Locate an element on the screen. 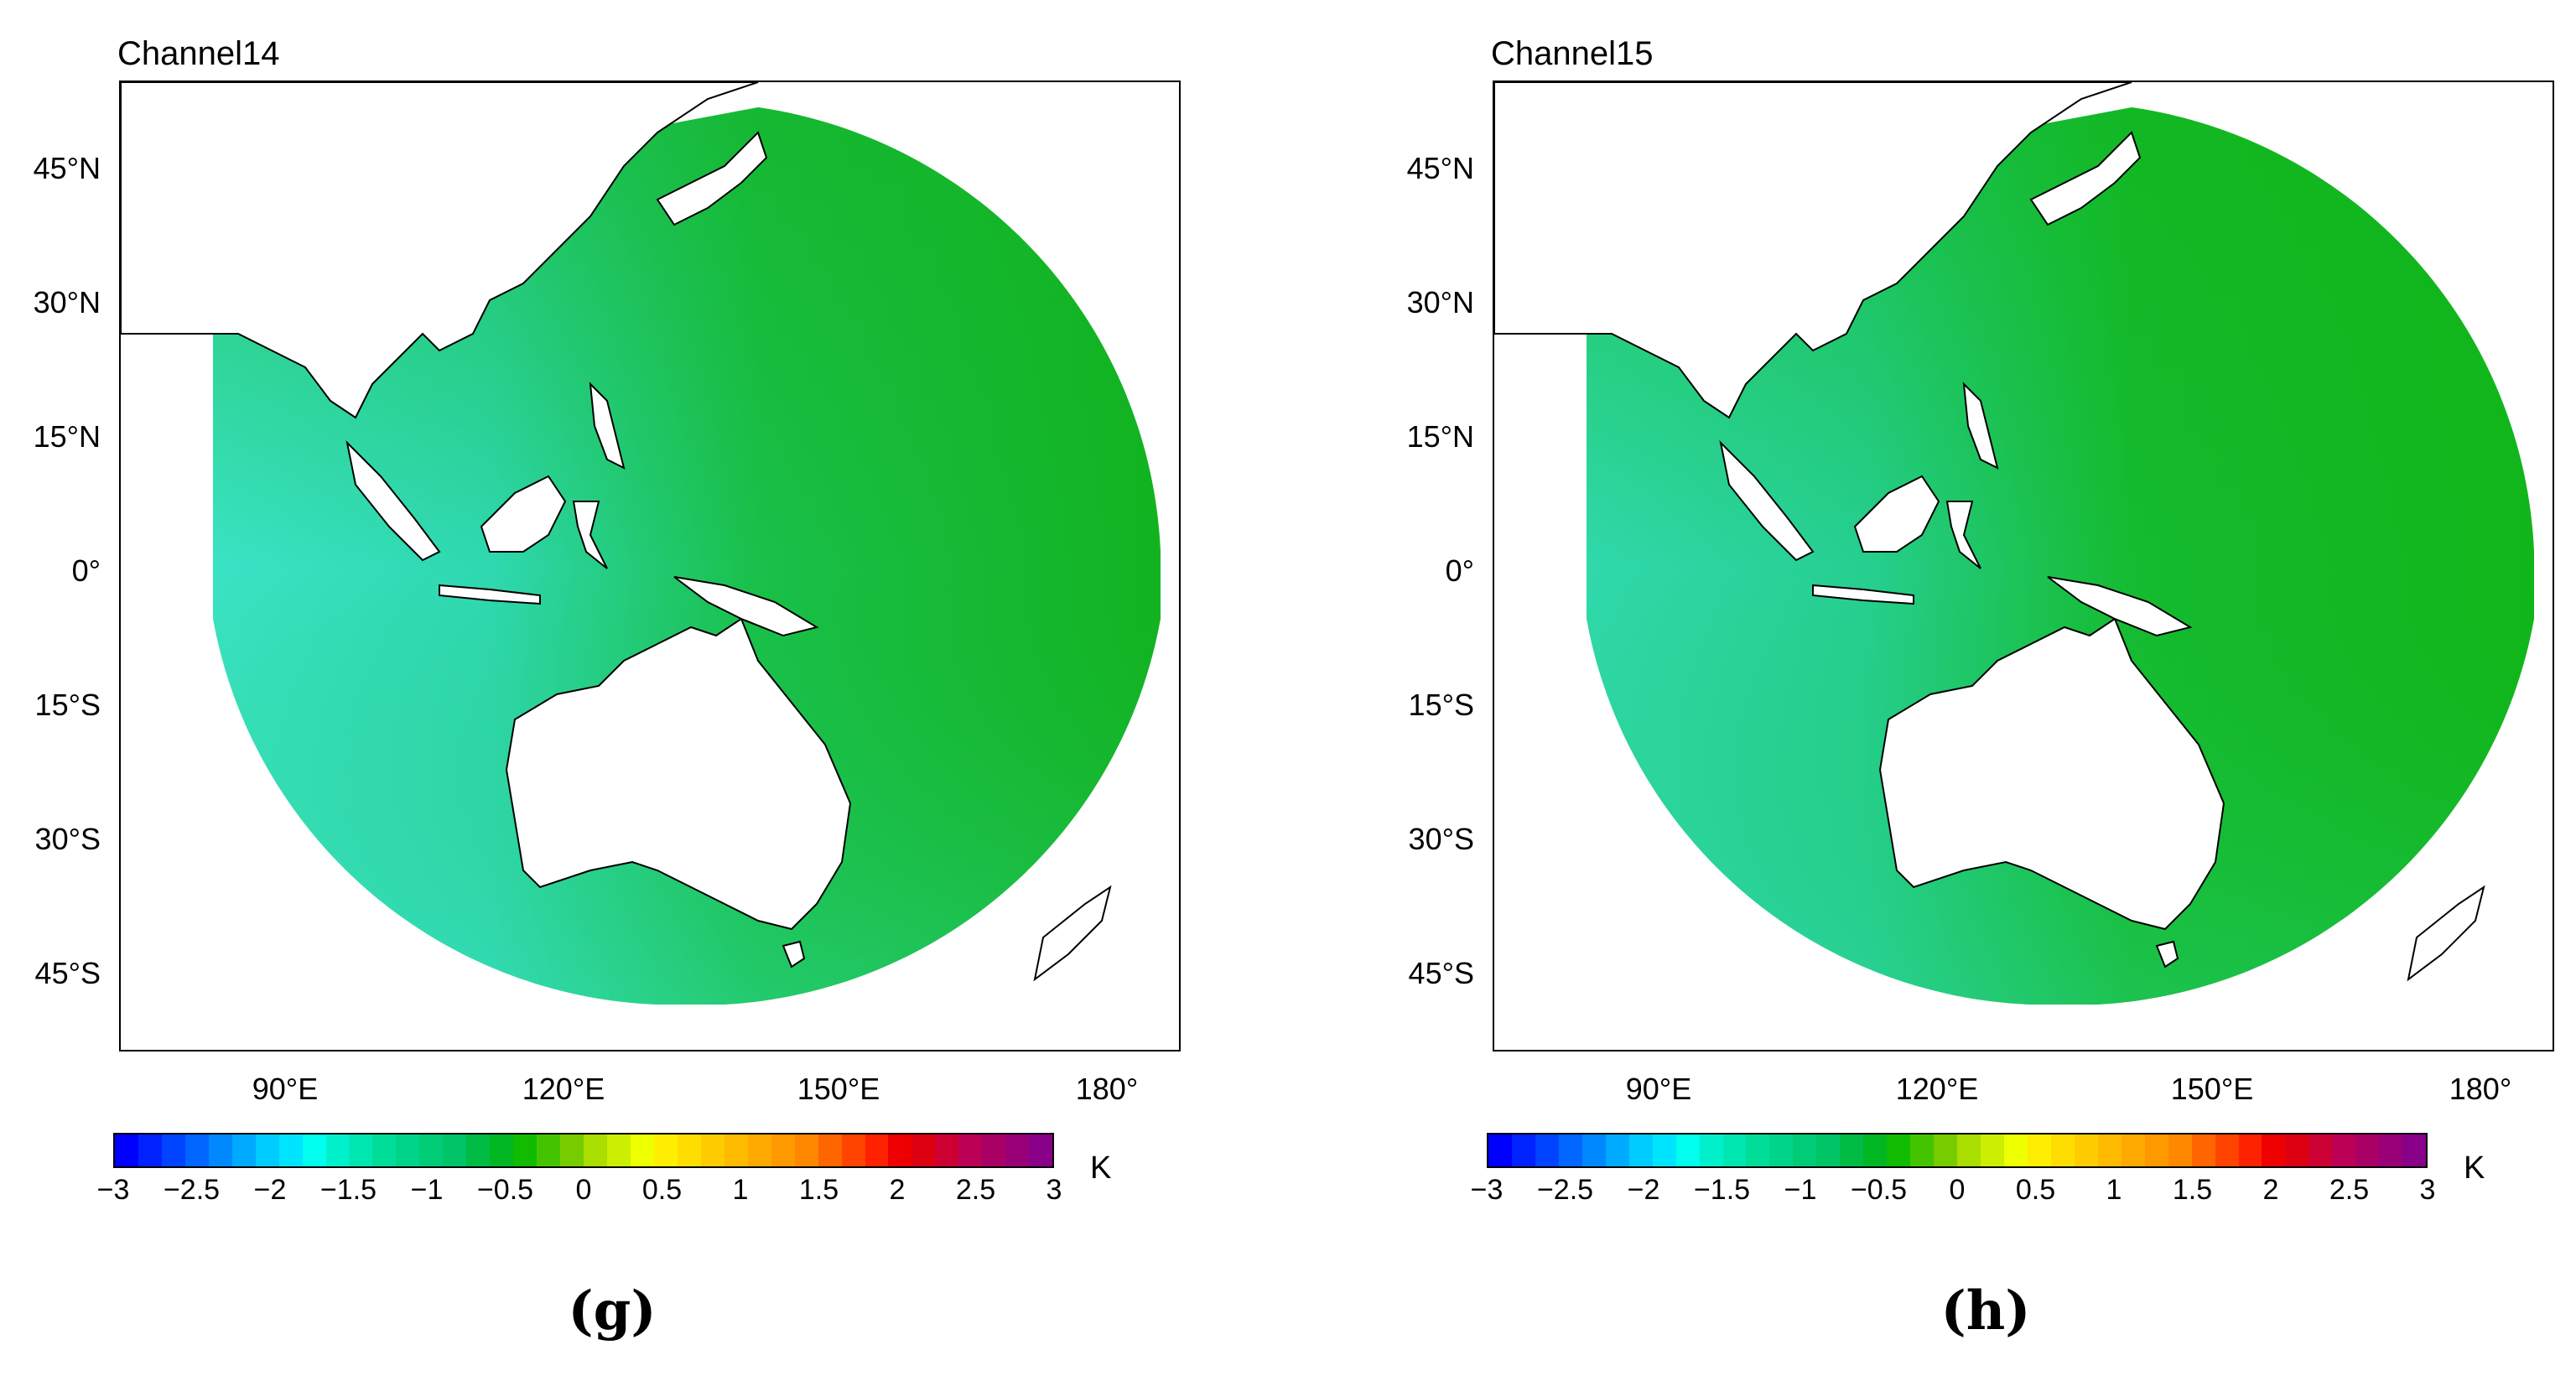 The image size is (2576, 1376). colorbar is located at coordinates (583, 1150).